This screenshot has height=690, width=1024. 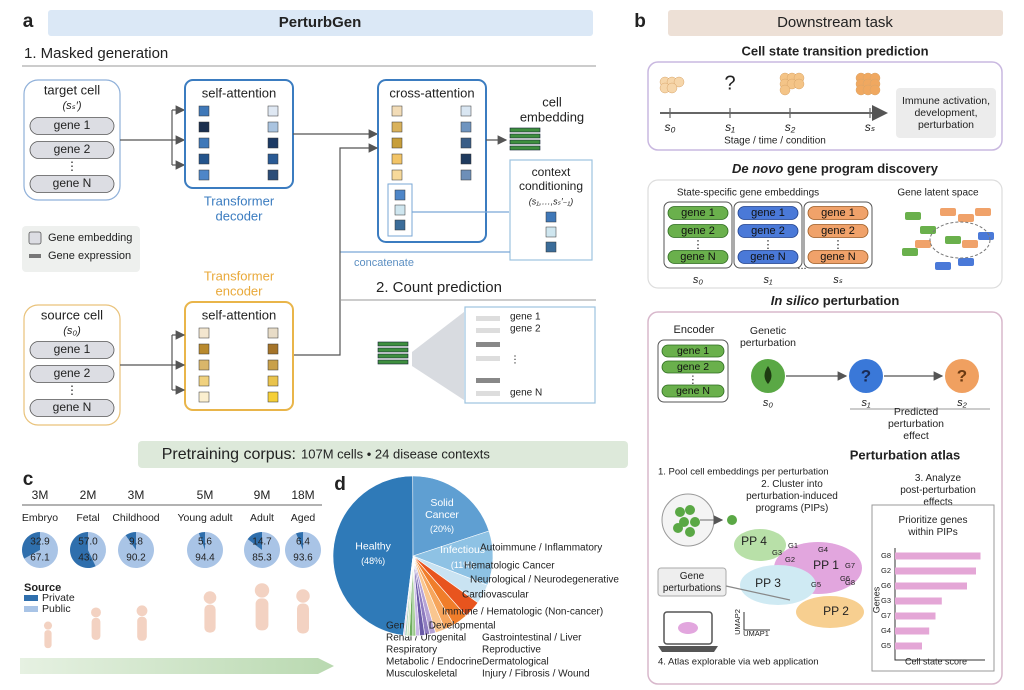 What do you see at coordinates (42, 588) in the screenshot?
I see `legend-title: Source` at bounding box center [42, 588].